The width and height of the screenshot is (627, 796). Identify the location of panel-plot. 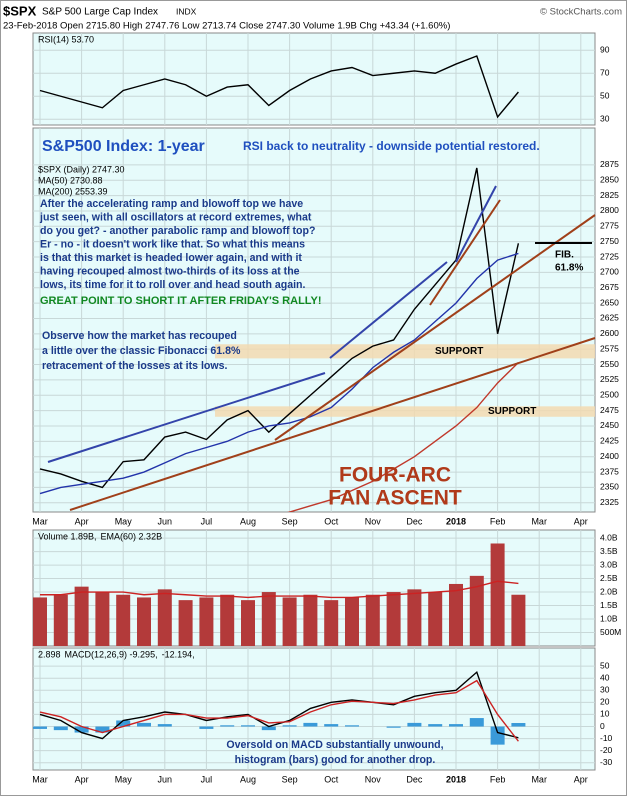
(314, 709).